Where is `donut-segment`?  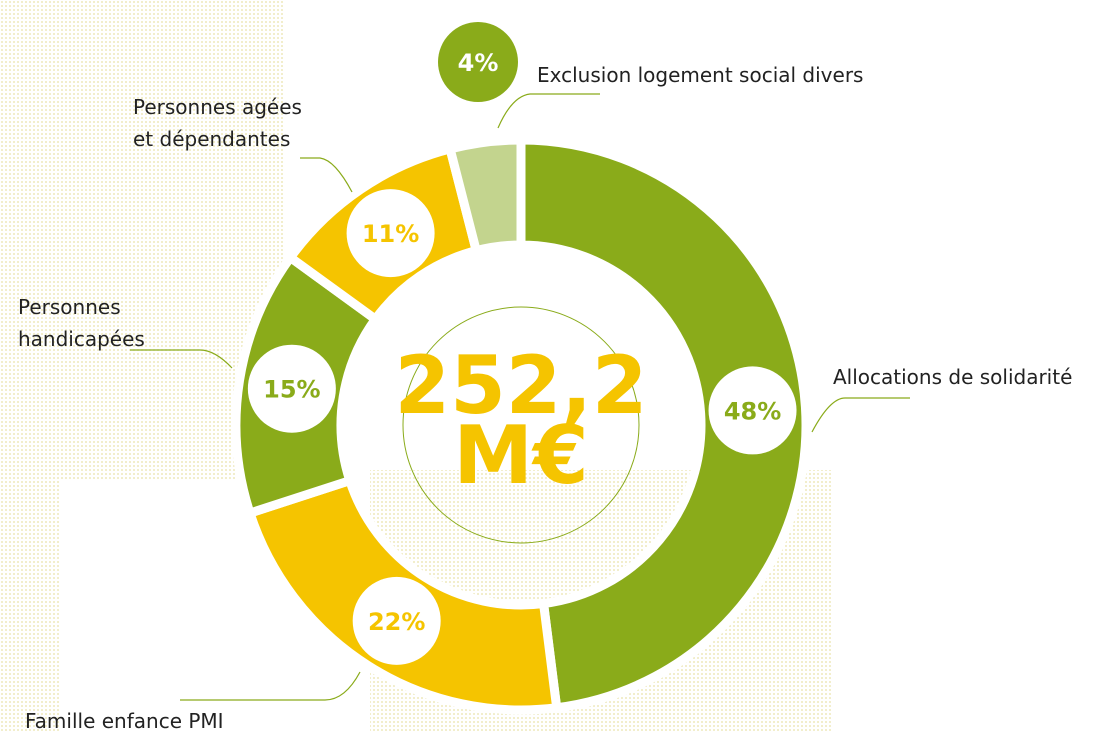
donut-segment is located at coordinates (485, 195).